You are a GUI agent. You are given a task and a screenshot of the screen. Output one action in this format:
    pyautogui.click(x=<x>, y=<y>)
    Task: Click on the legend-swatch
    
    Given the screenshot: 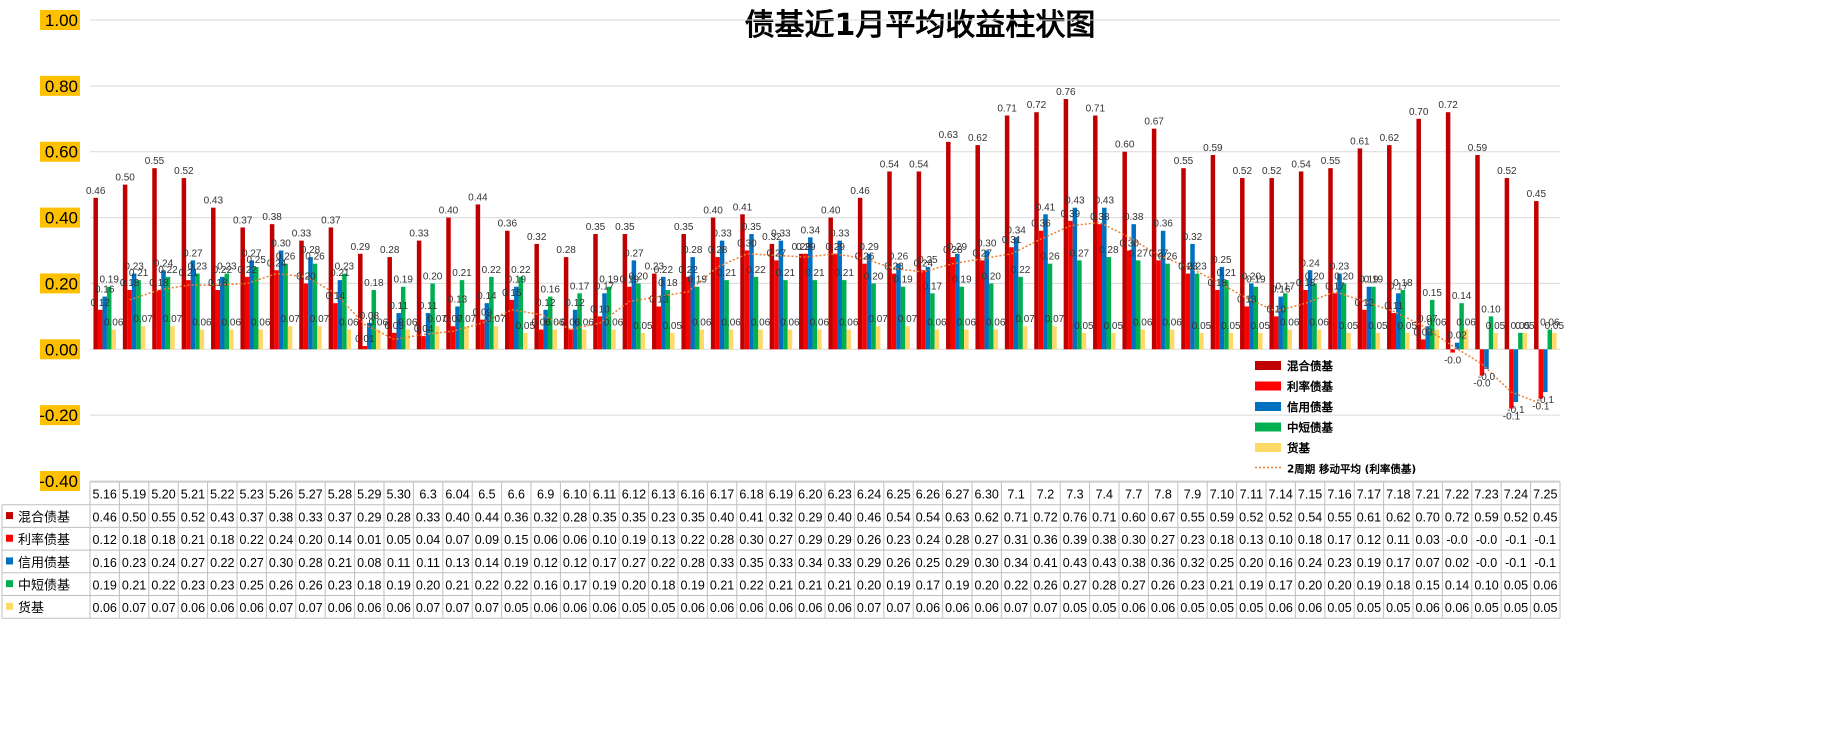 What is the action you would take?
    pyautogui.click(x=1268, y=386)
    